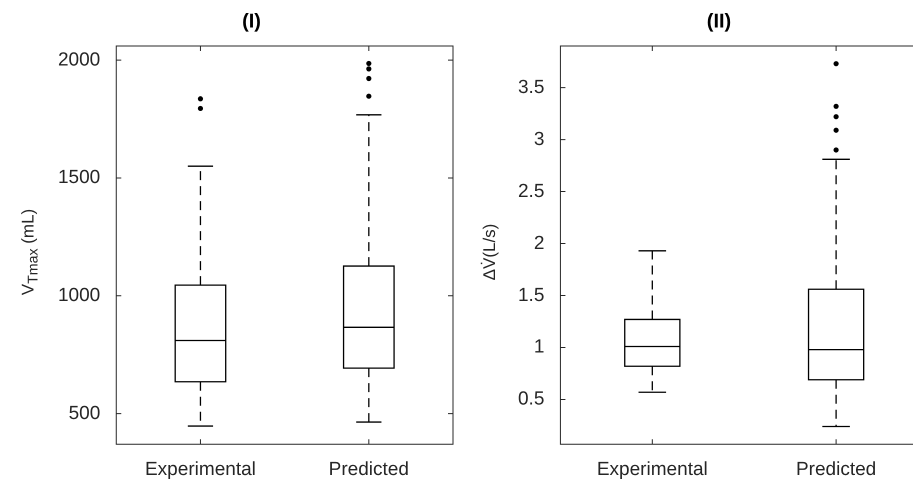 This screenshot has height=495, width=913. I want to click on chart-title: (II), so click(719, 21).